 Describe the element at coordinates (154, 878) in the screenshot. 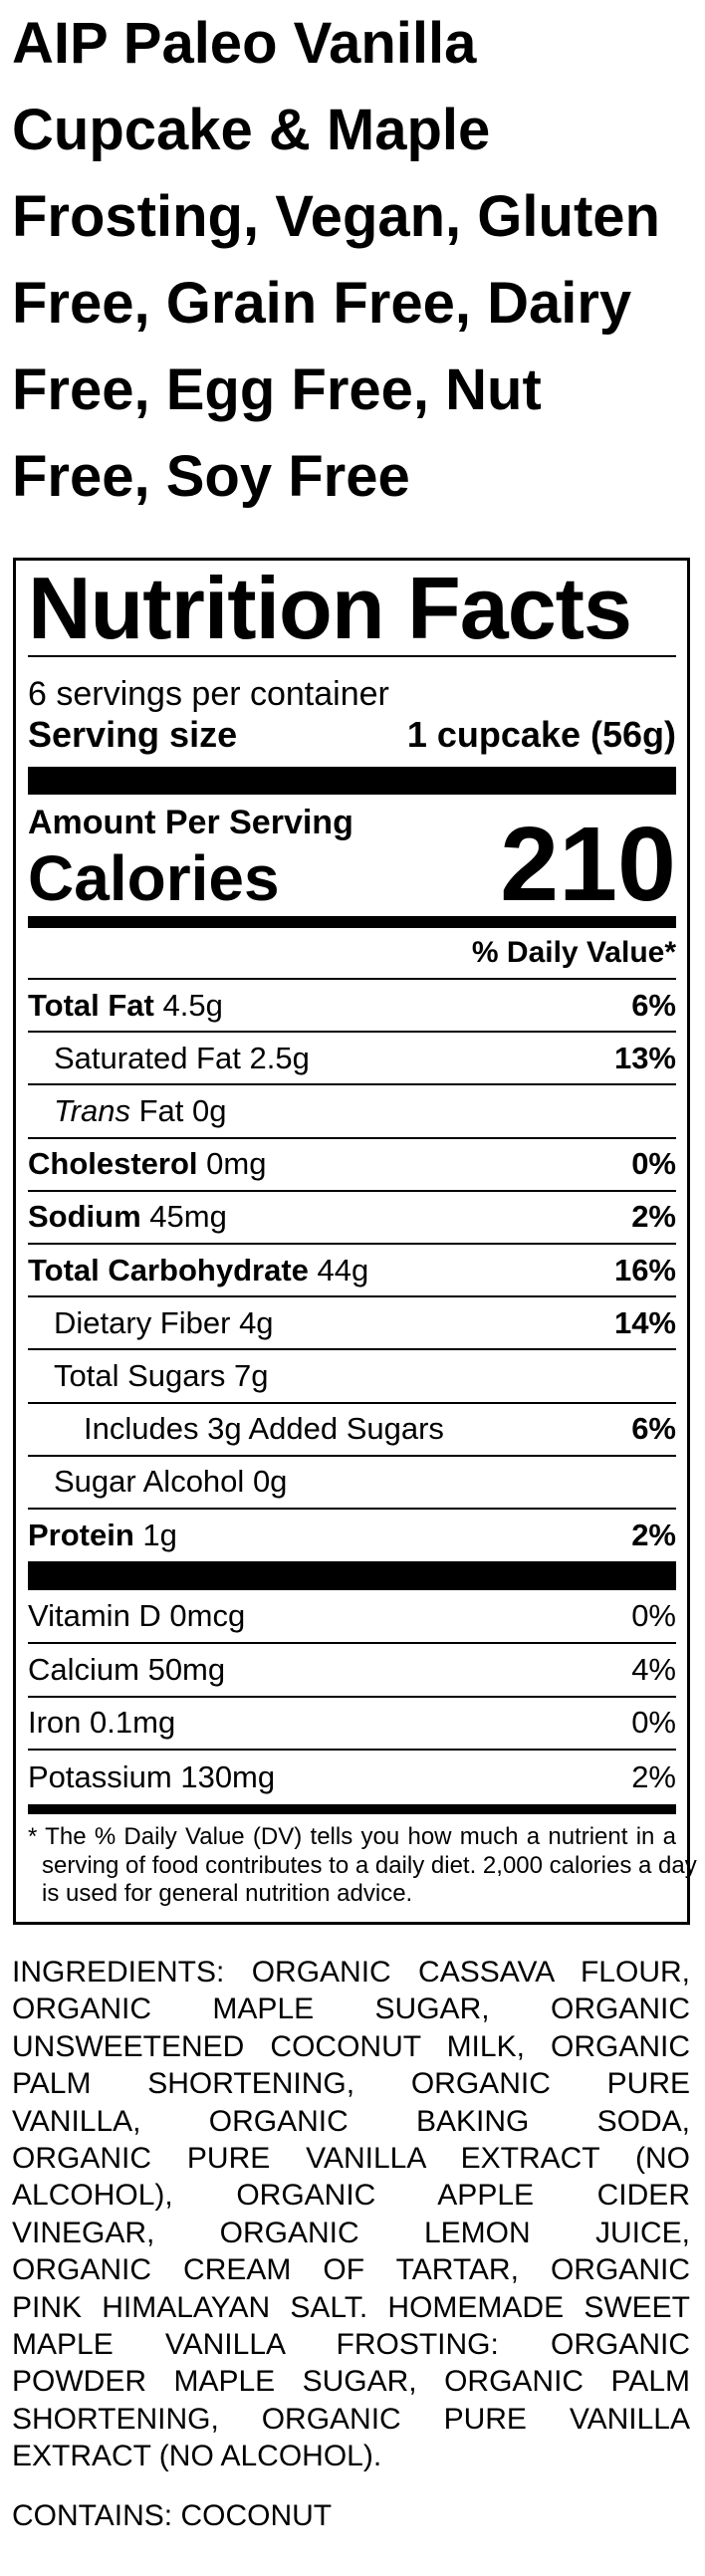

I see `calories-label: Calories` at that location.